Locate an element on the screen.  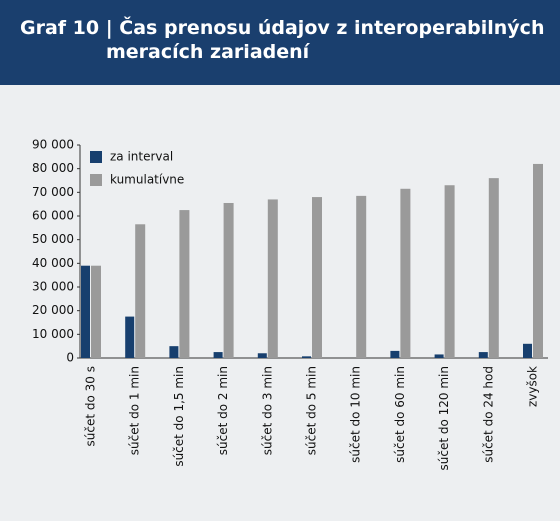
y-tick-label: 60 000 is located at coordinates (53, 216).